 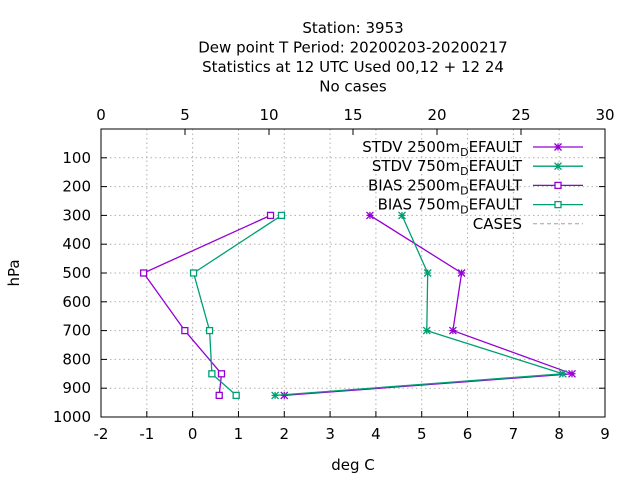 I want to click on x-axis-label: deg C, so click(x=353, y=465).